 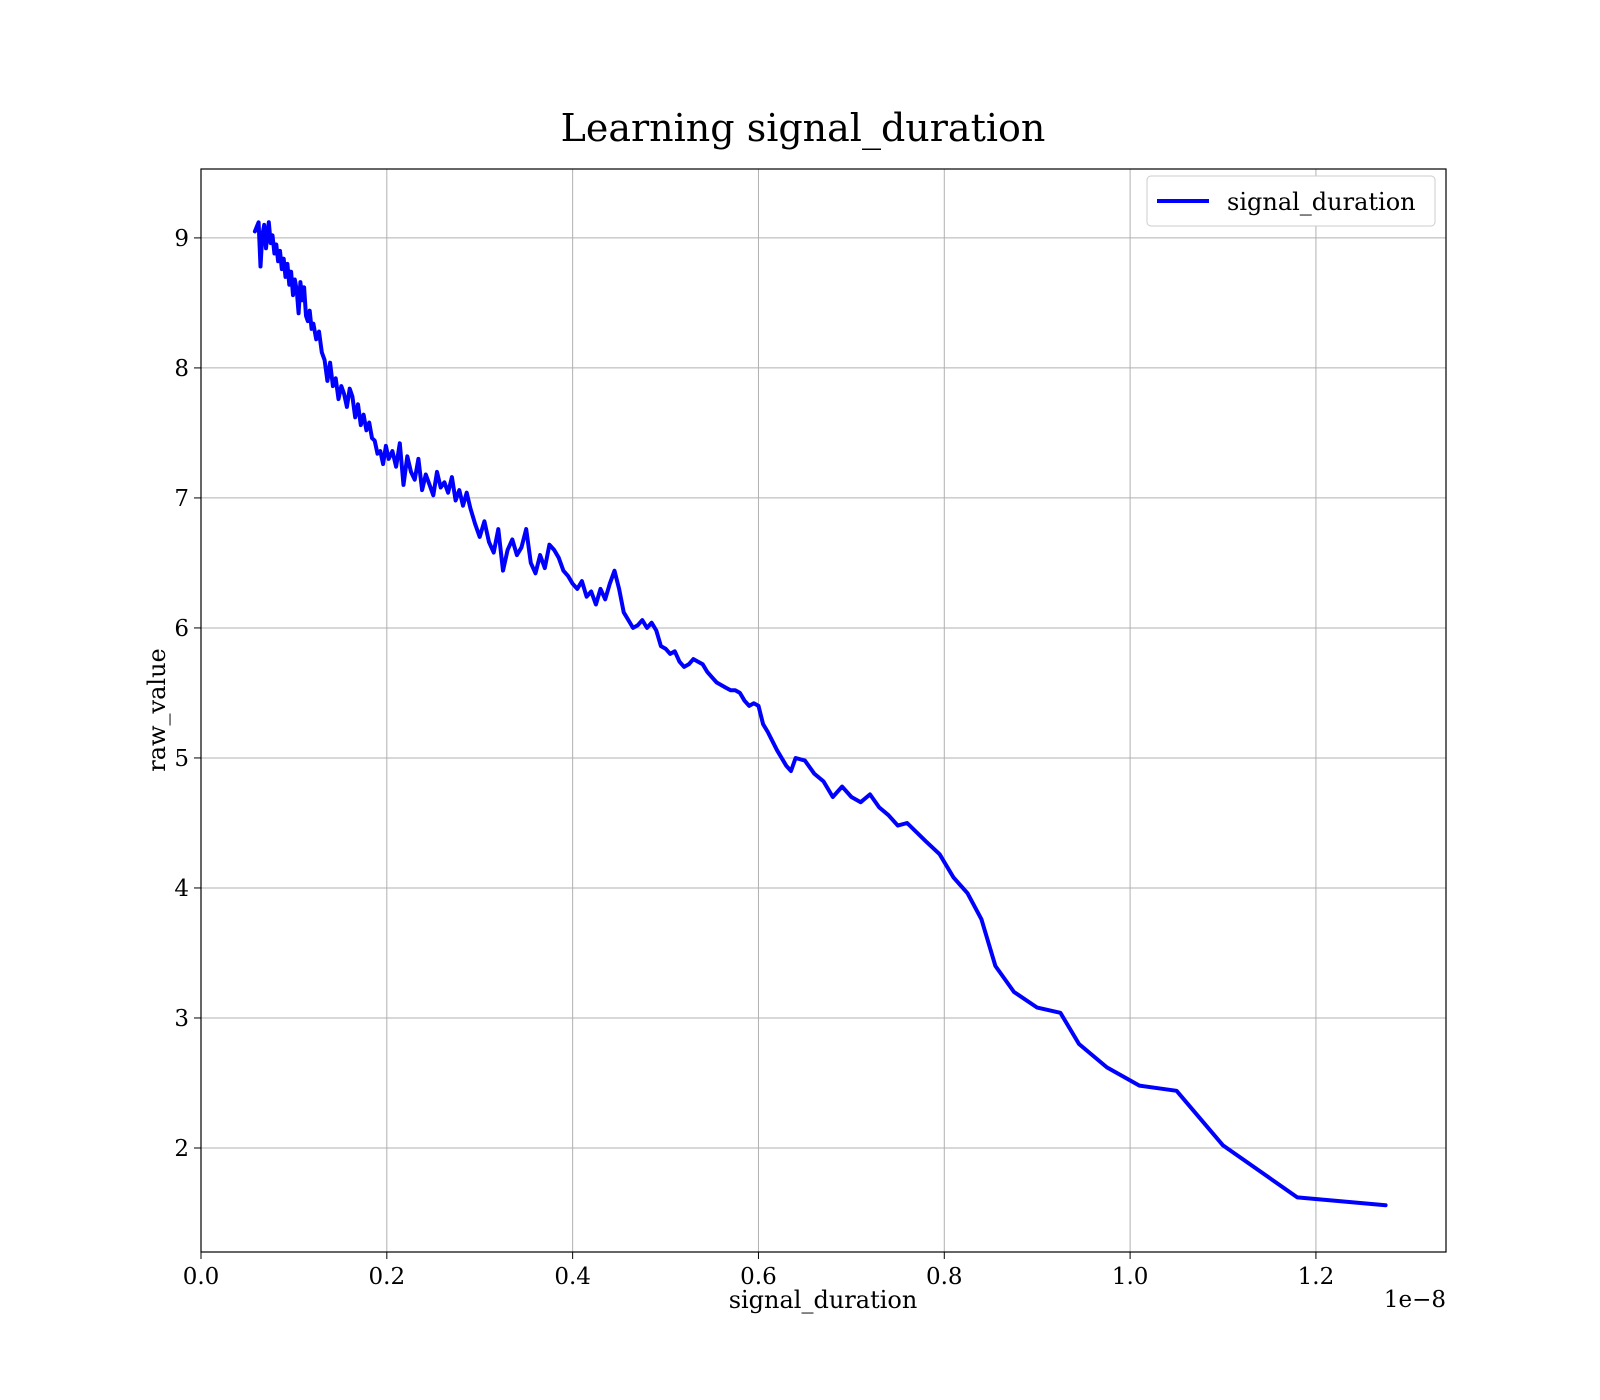 I want to click on y-tick-label: 3, so click(x=181, y=1019).